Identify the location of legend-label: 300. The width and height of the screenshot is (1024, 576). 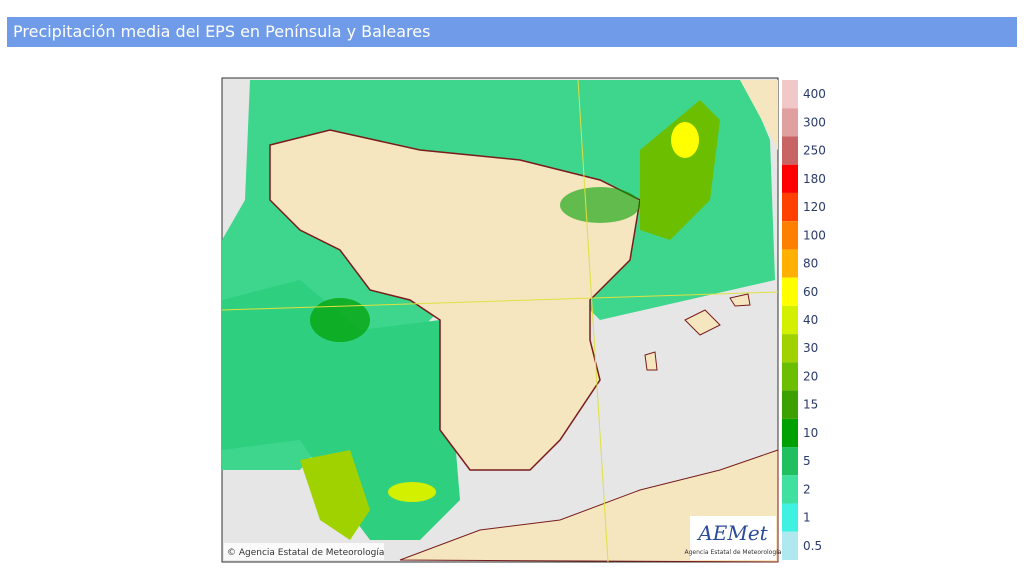
(814, 122).